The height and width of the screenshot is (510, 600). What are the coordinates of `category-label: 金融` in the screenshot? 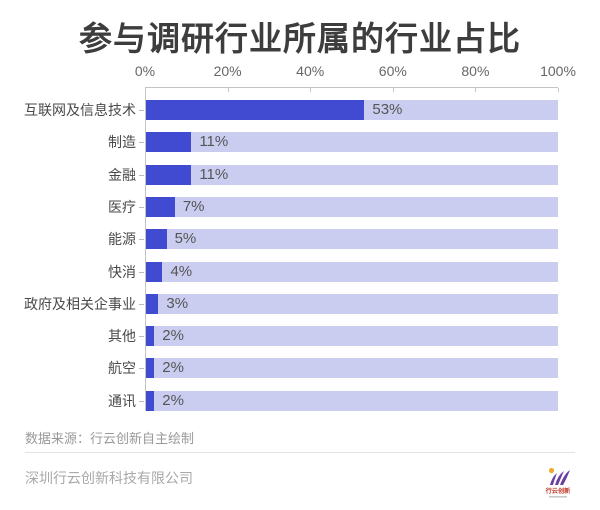 It's located at (122, 175).